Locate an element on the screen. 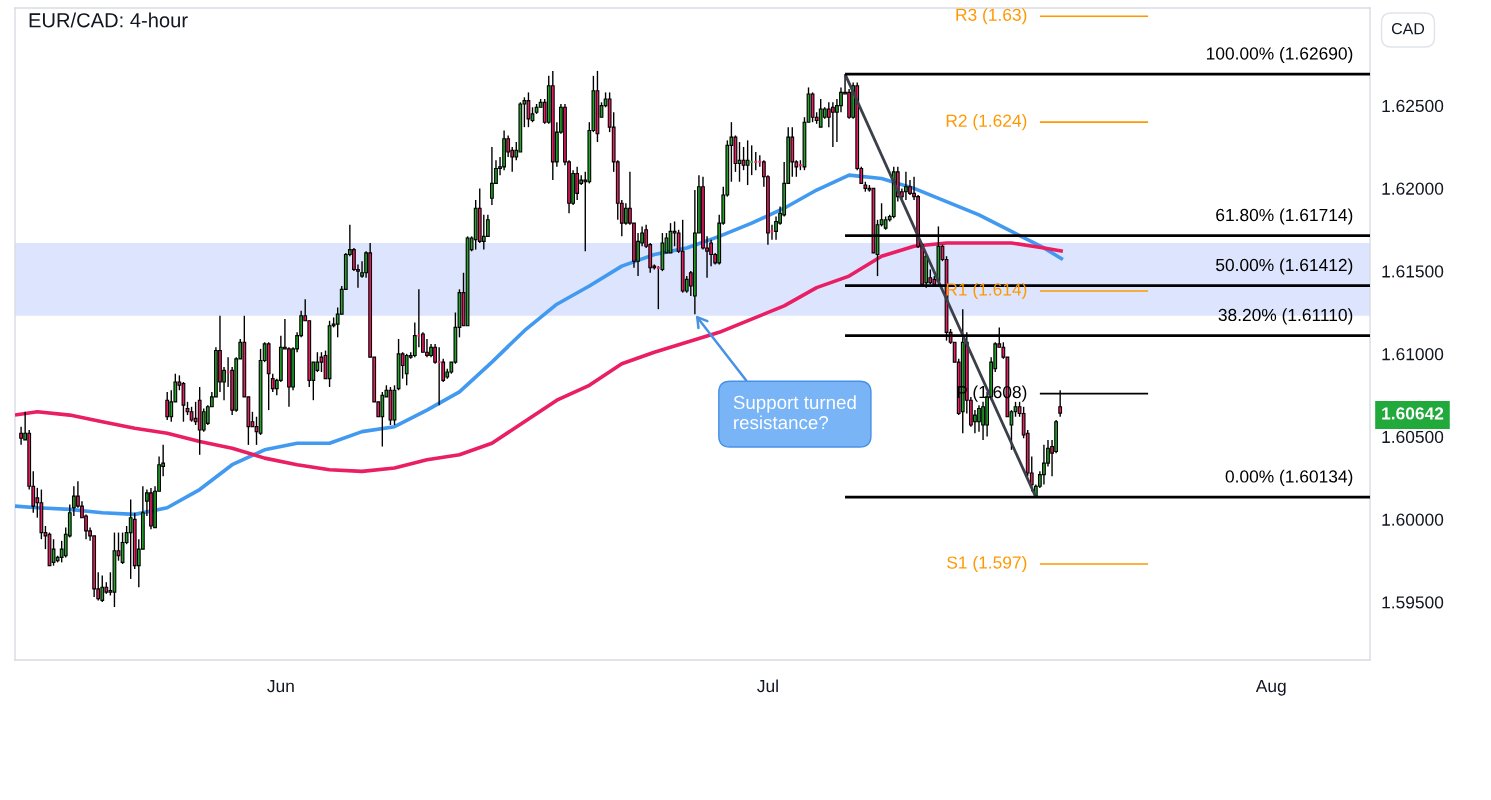 The width and height of the screenshot is (1491, 800). series-label: R2 (1.624) is located at coordinates (986, 122).